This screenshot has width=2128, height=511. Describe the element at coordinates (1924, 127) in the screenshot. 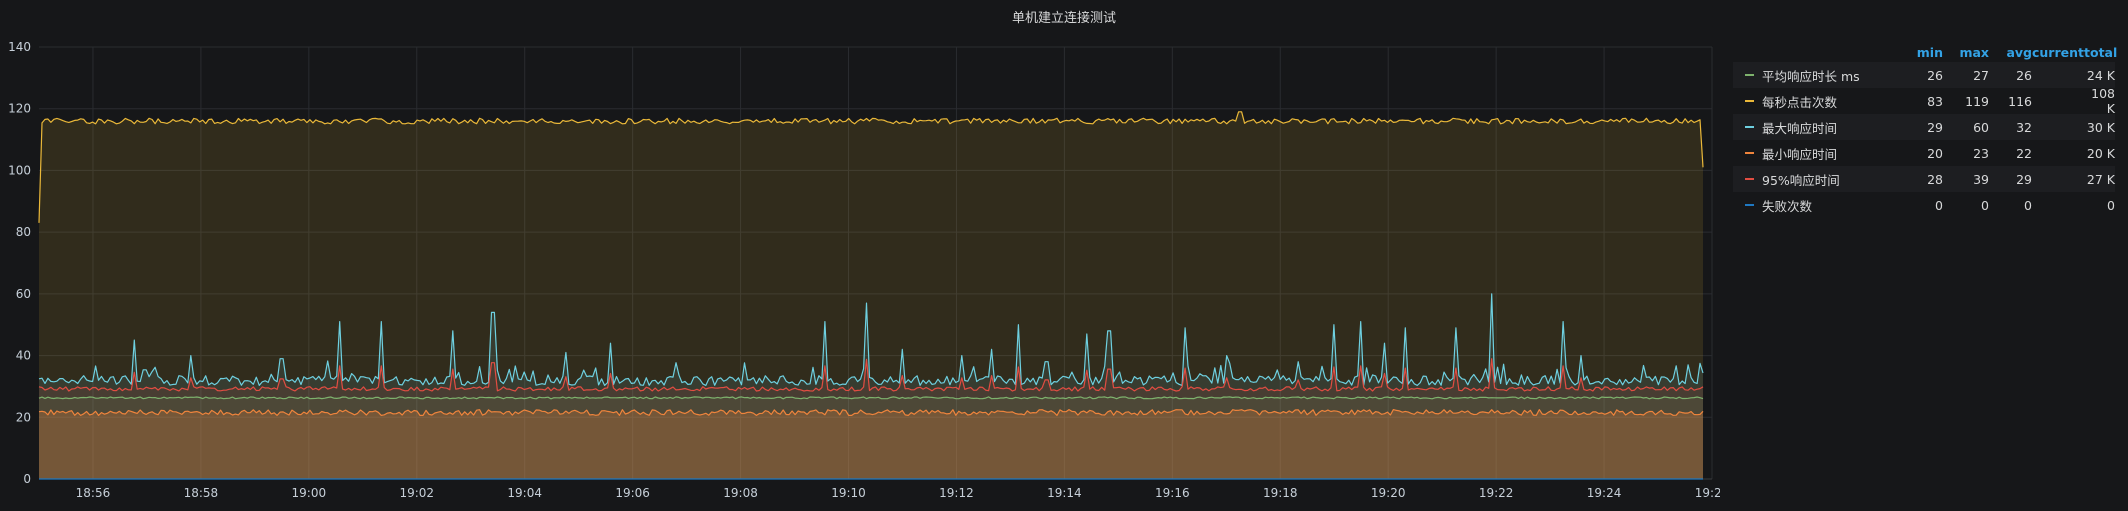

I see `legend-row: 最大响应时间 29 60 32 30 K` at that location.